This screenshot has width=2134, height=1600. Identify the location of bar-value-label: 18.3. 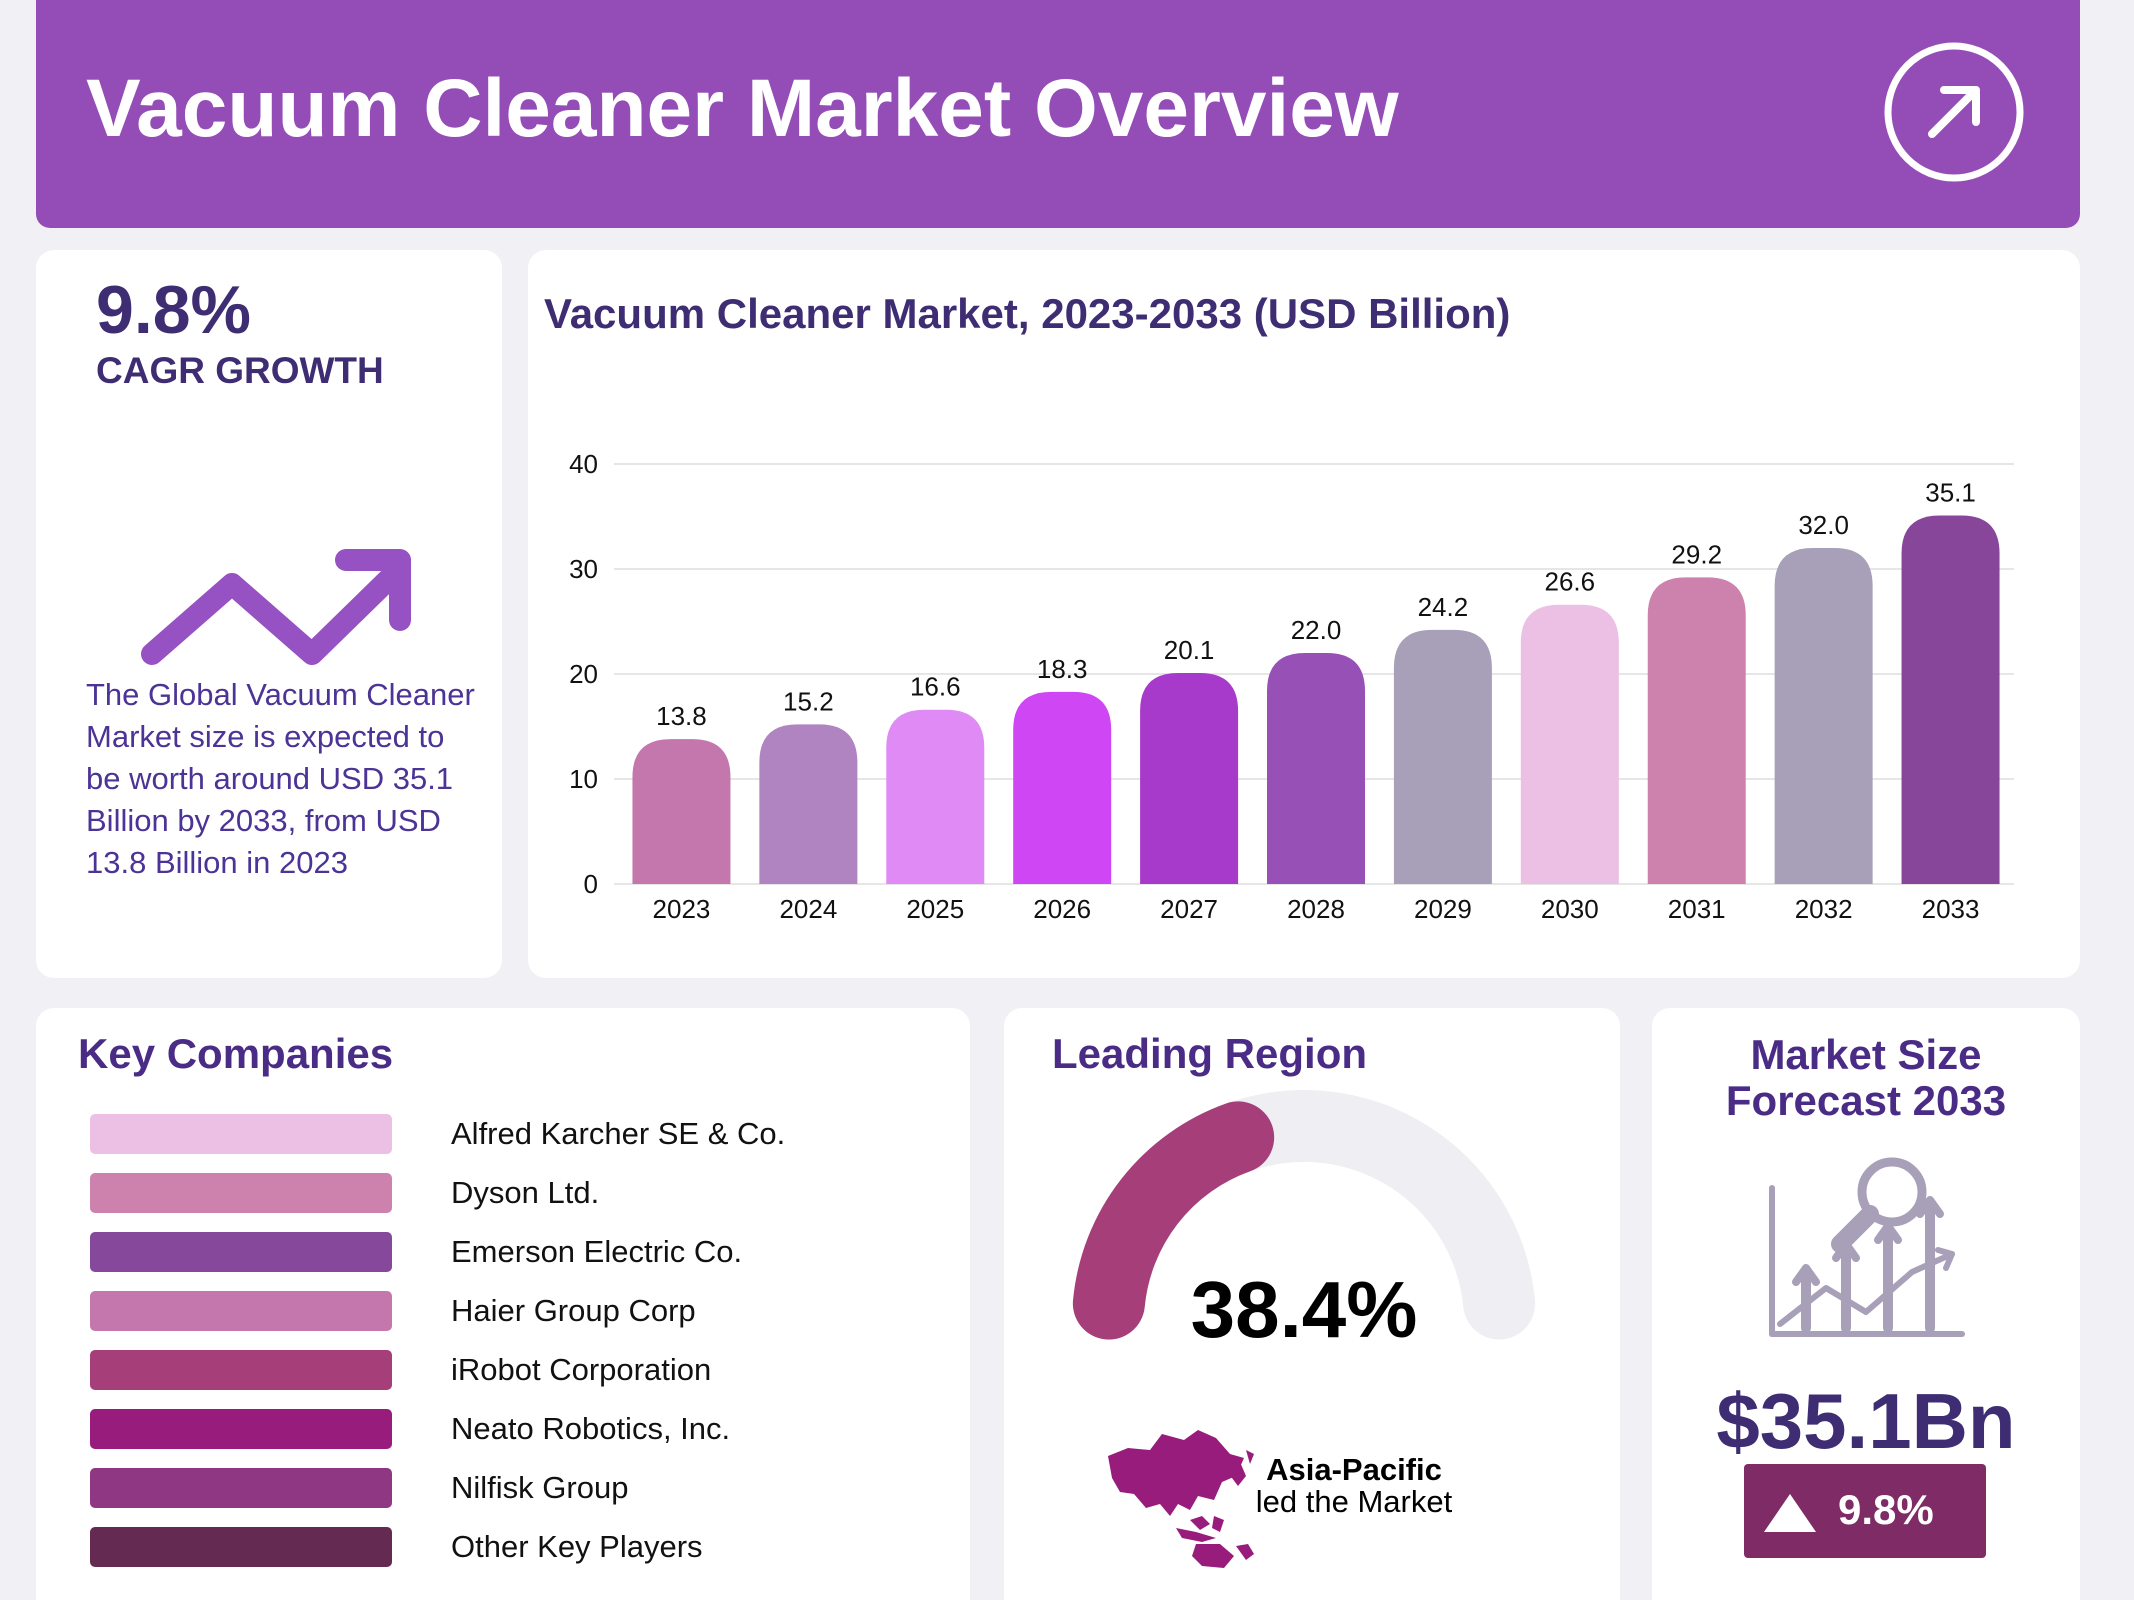
(1062, 669).